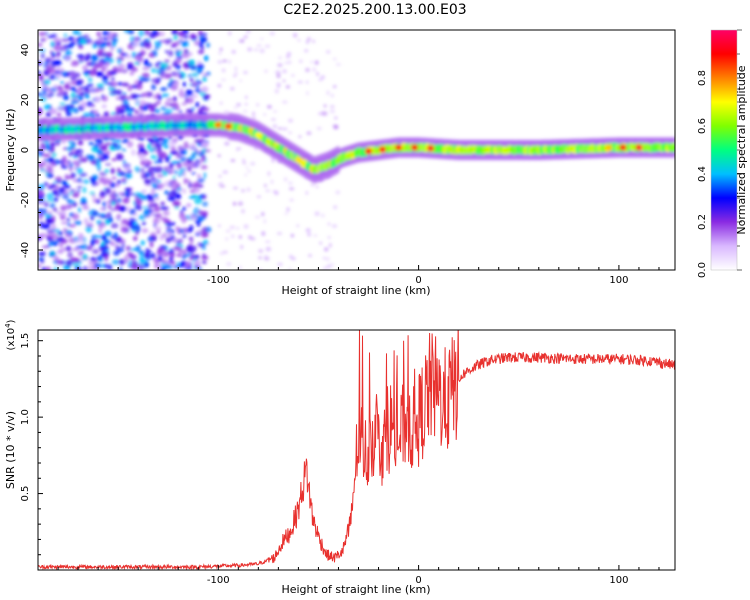 The height and width of the screenshot is (600, 750). I want to click on y-tick-label: -20, so click(25, 200).